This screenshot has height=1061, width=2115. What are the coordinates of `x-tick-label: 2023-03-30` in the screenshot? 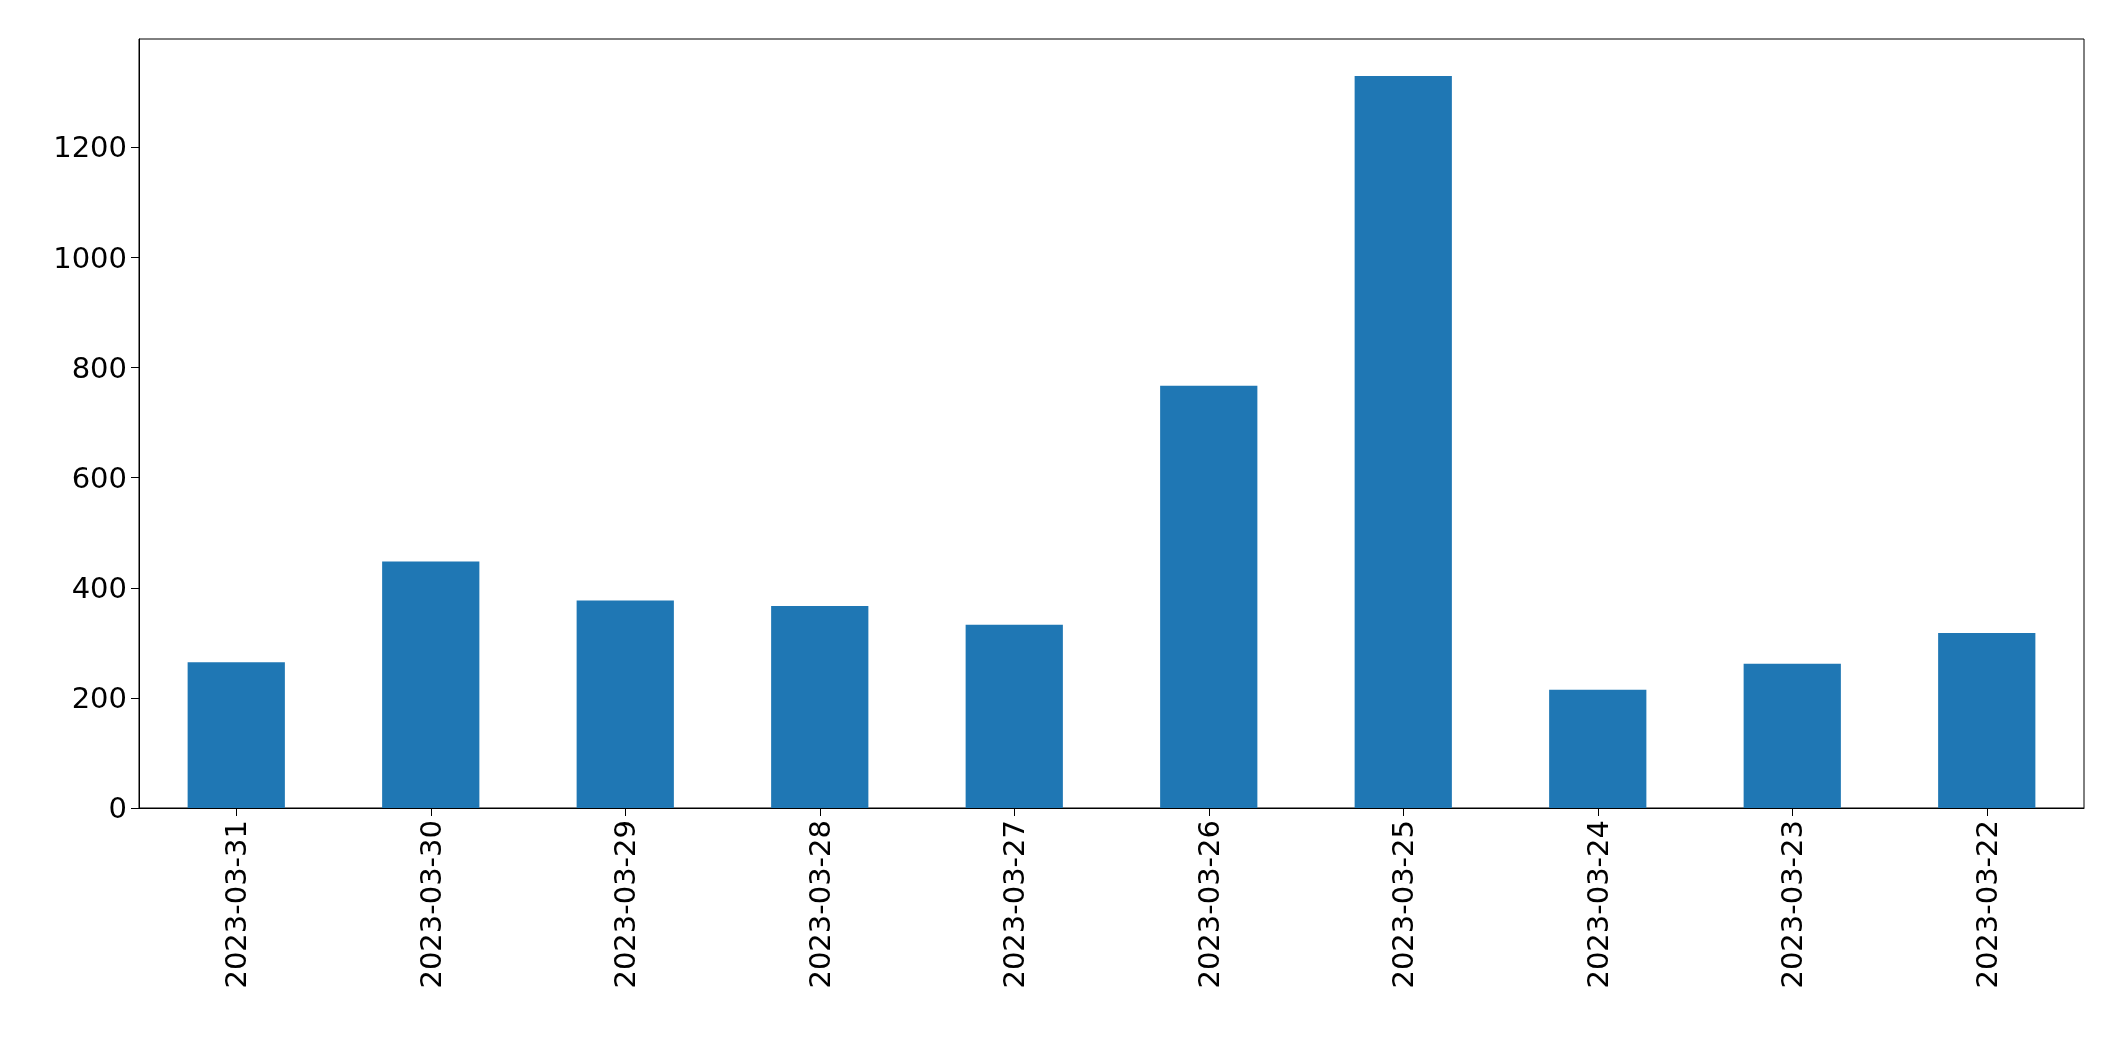 It's located at (430, 904).